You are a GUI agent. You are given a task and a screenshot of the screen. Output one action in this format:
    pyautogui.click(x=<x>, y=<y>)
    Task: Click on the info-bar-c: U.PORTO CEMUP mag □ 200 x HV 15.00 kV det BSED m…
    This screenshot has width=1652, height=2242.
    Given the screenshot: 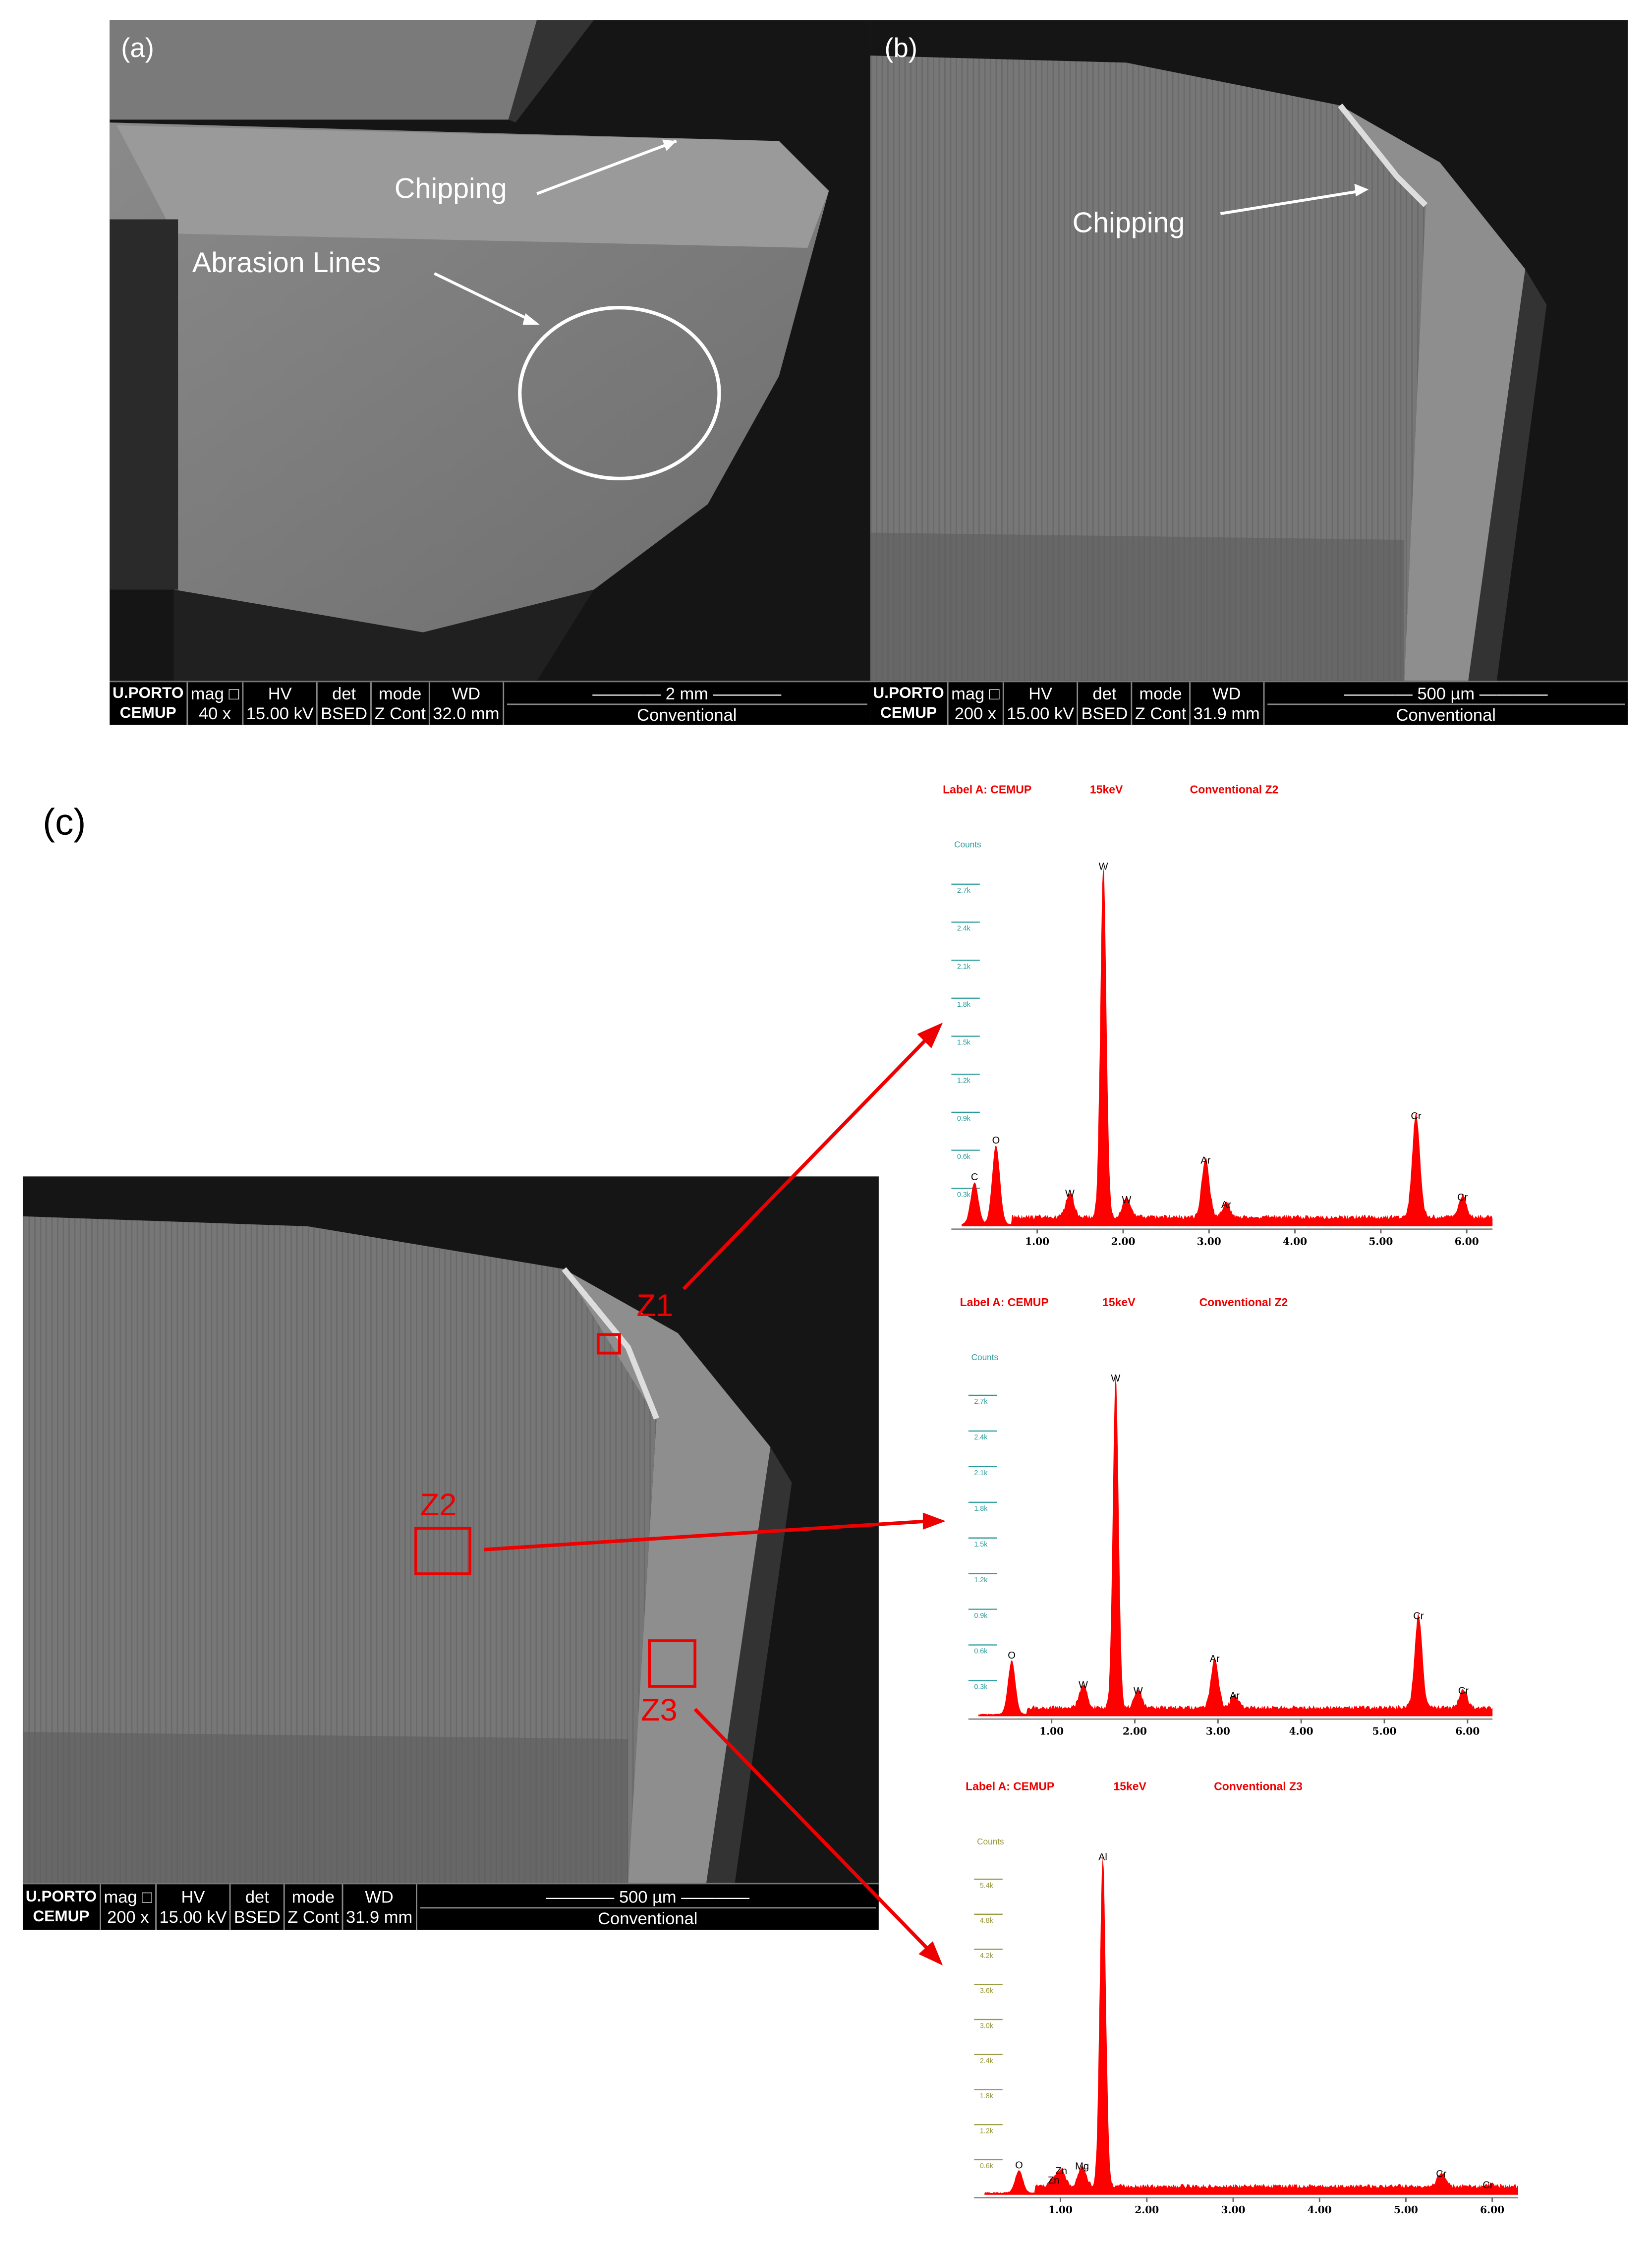 What is the action you would take?
    pyautogui.click(x=450, y=1906)
    